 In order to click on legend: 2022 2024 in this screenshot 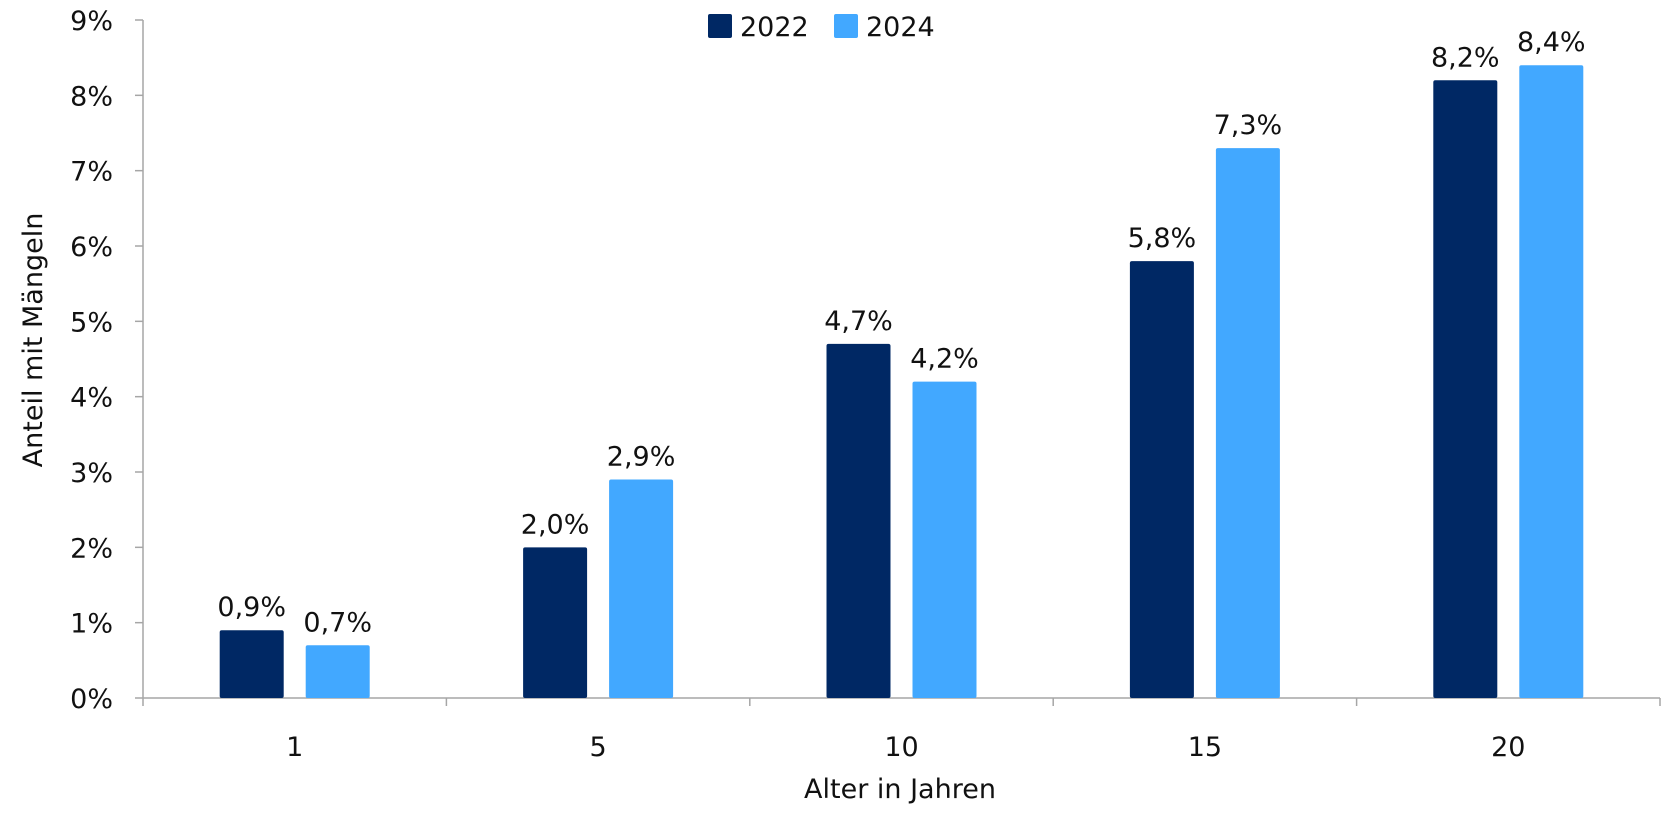, I will do `click(821, 27)`.